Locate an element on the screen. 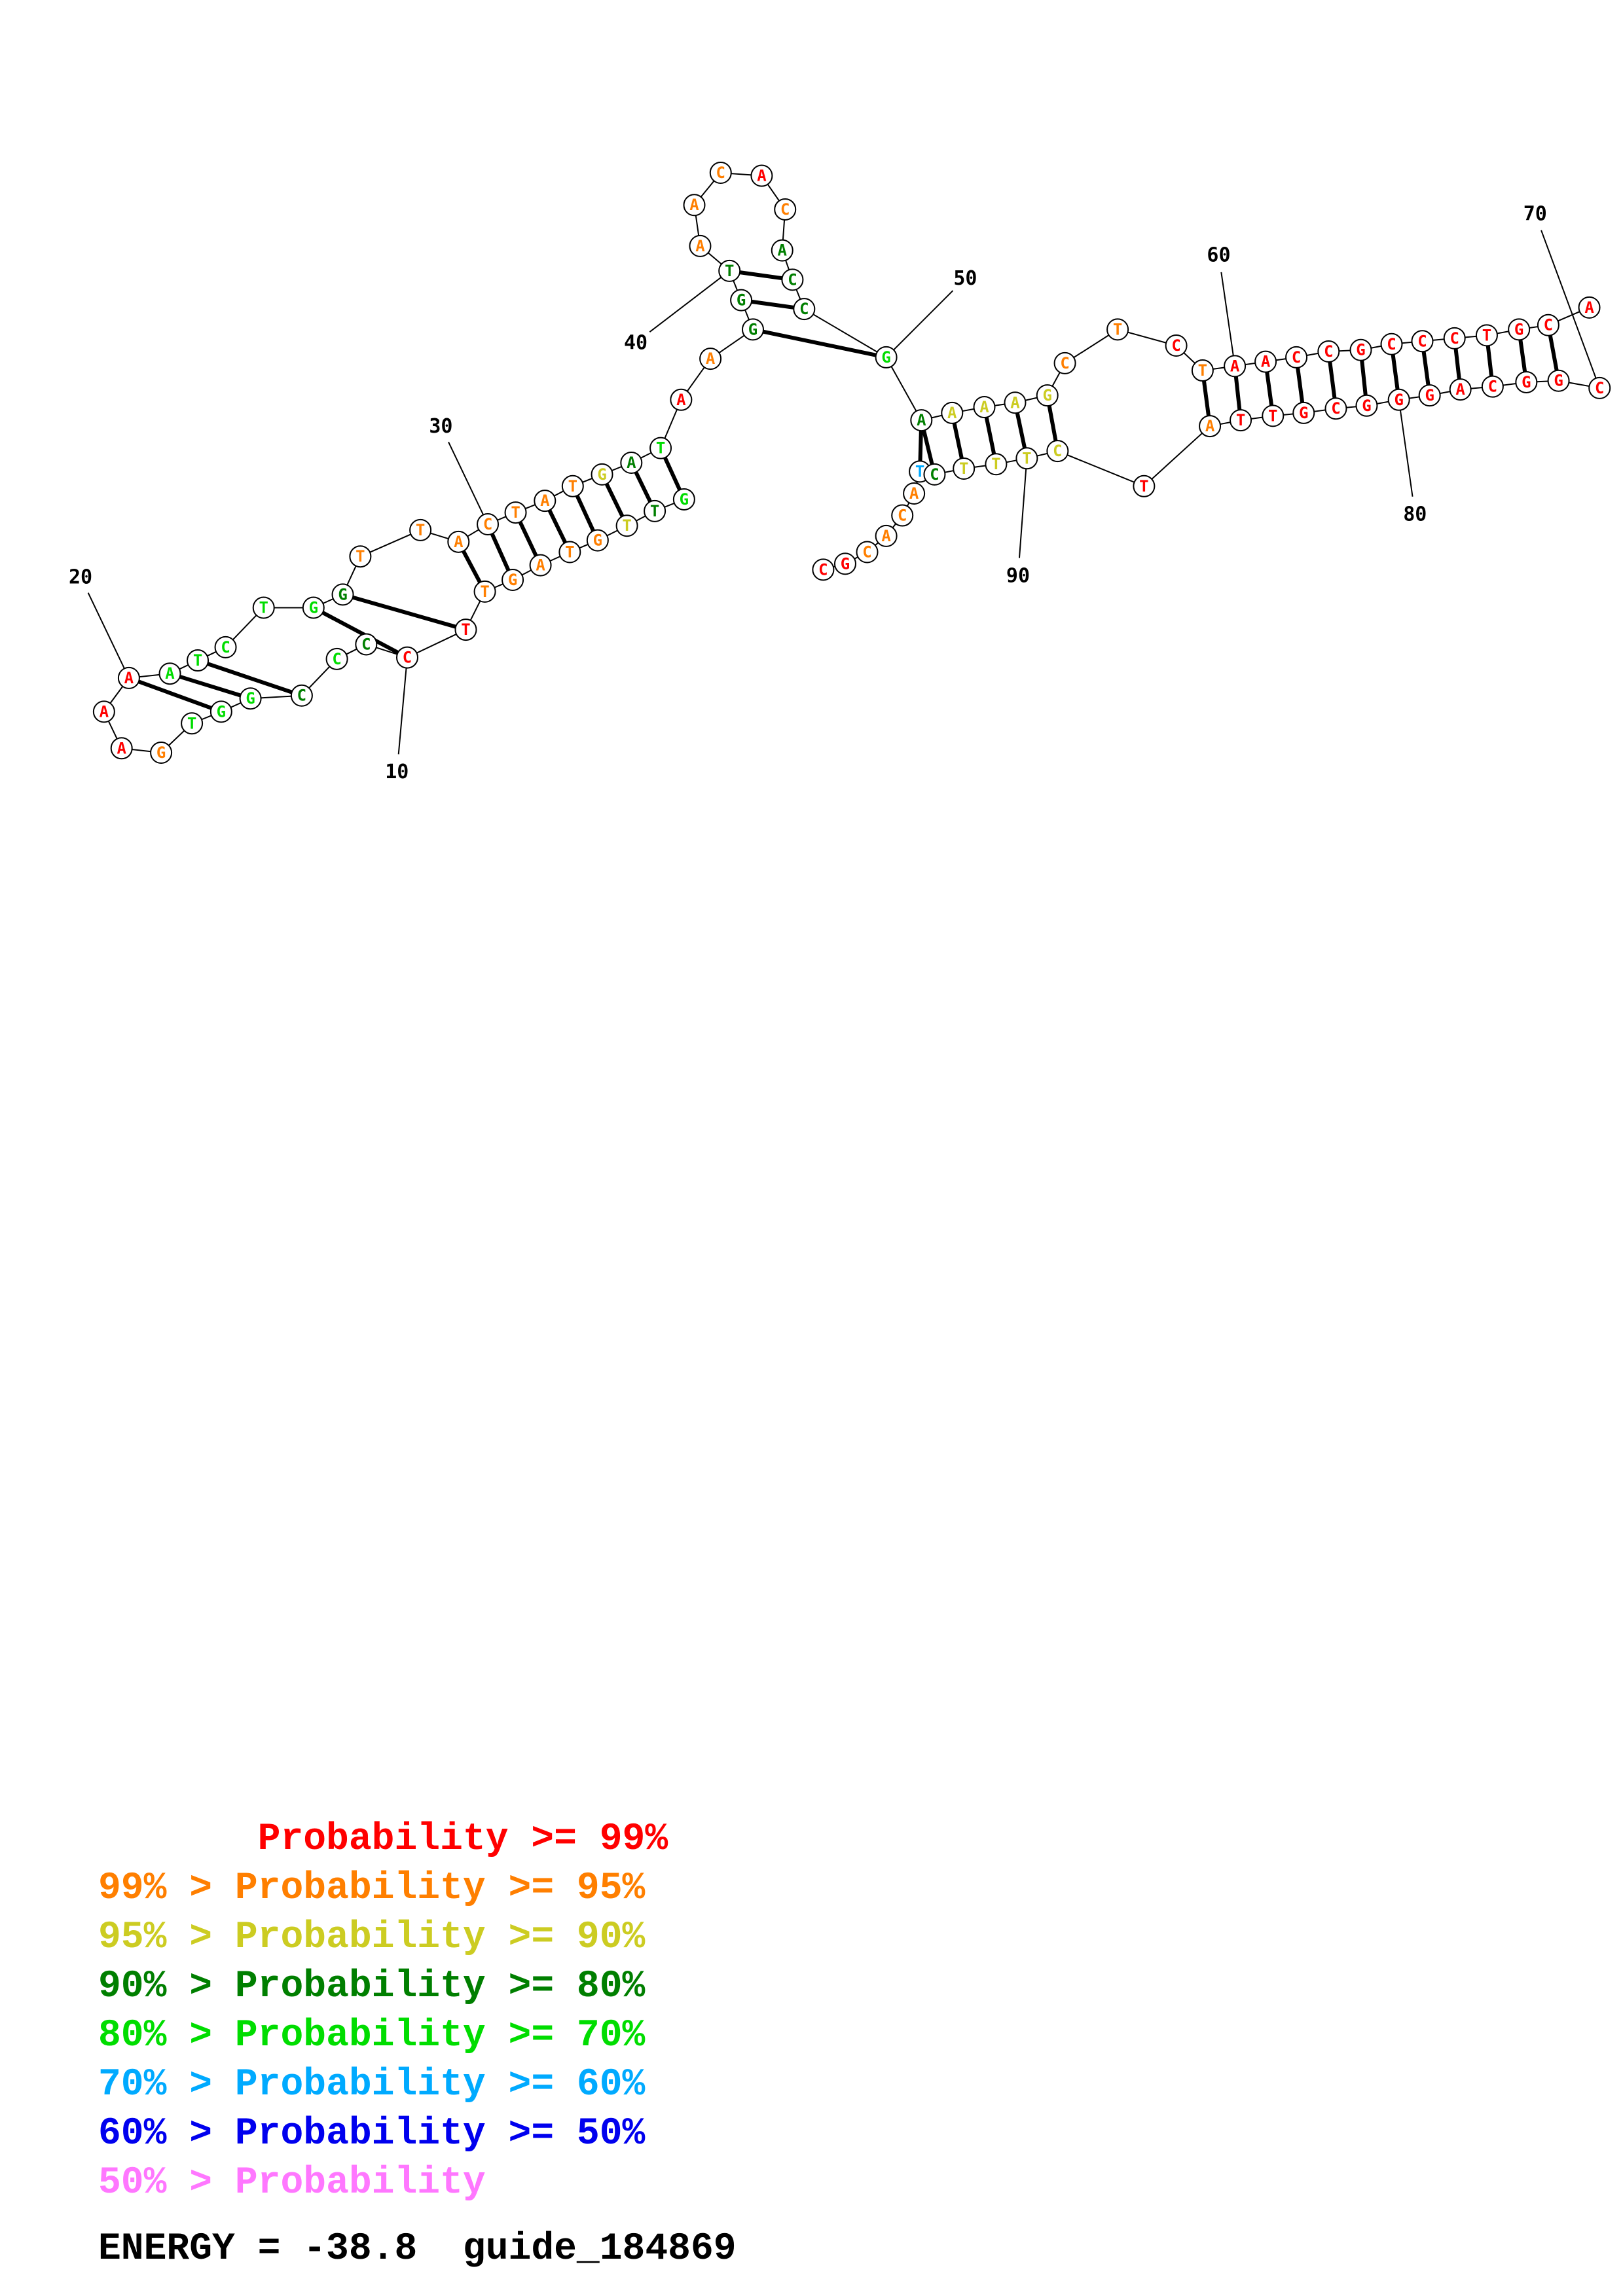  position-label: 10 is located at coordinates (397, 772).